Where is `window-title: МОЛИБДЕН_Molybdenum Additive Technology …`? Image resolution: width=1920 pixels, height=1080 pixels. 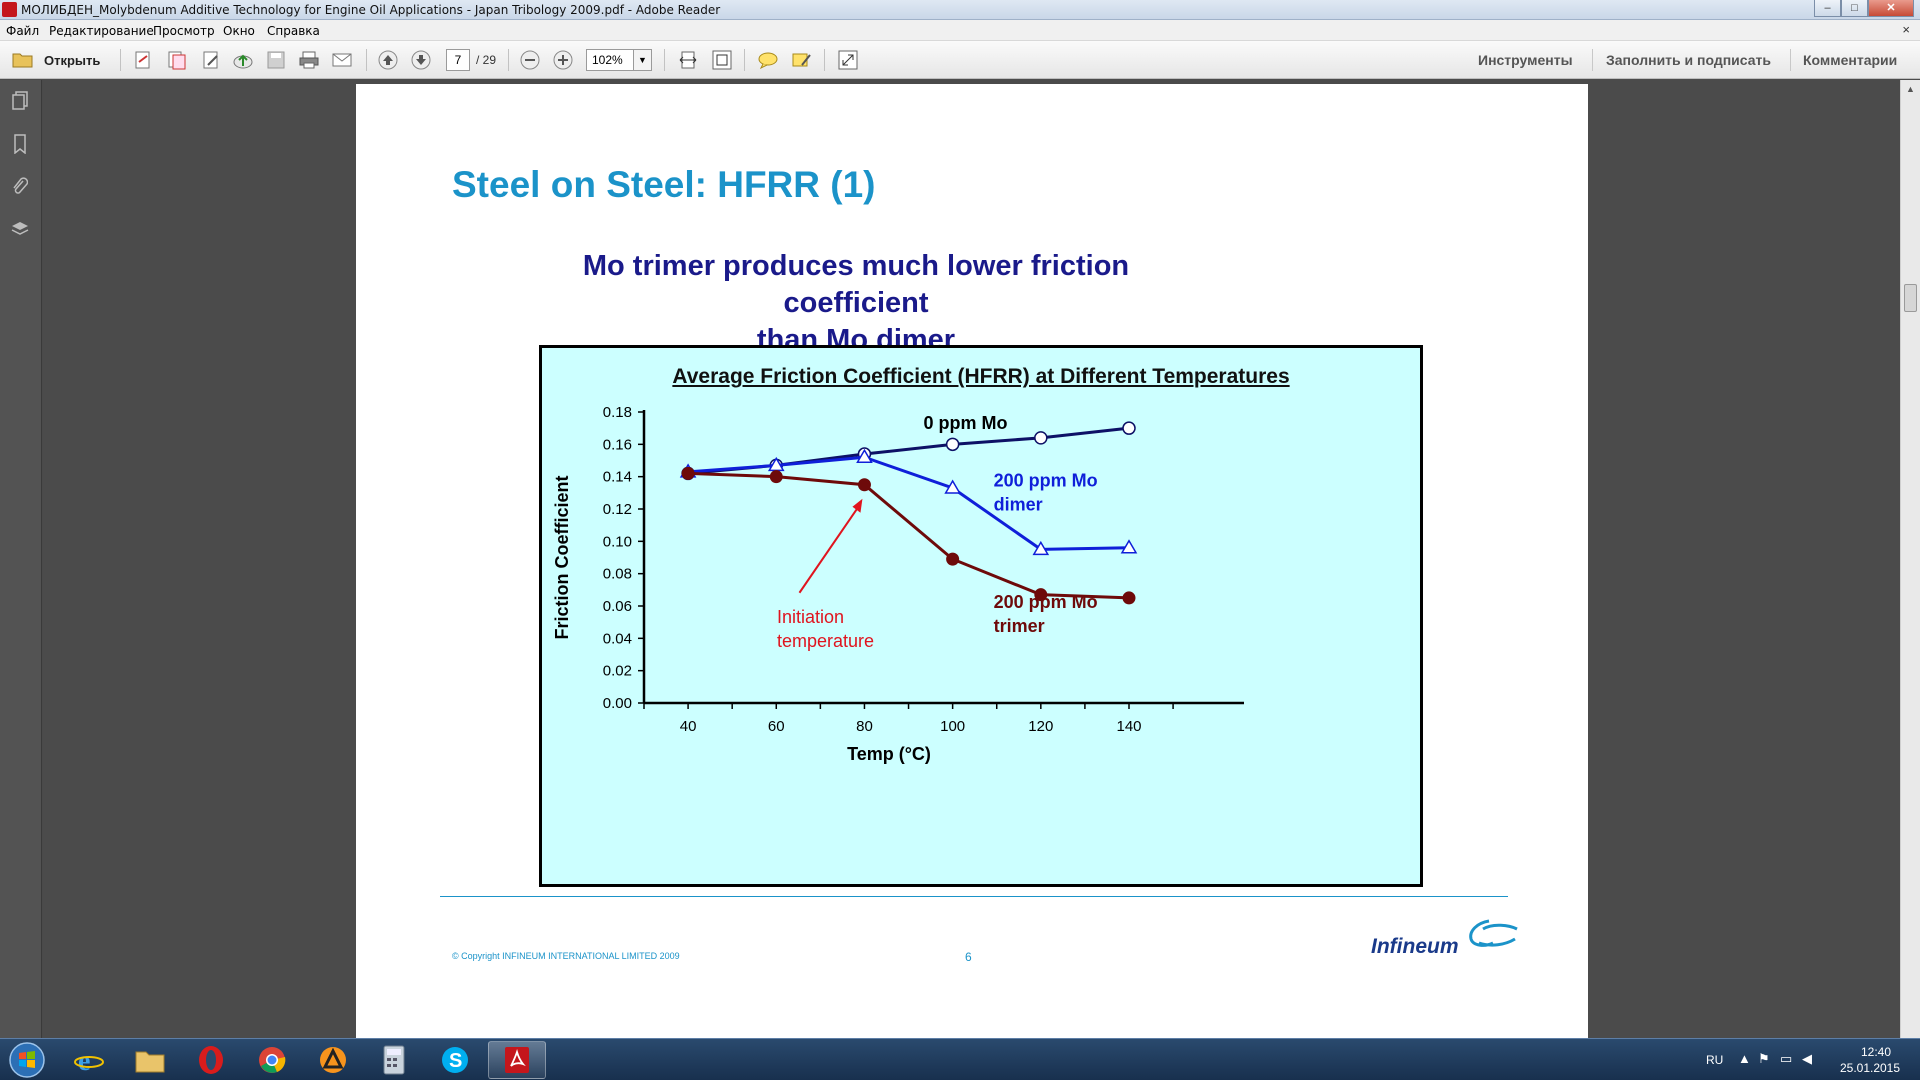
window-title: МОЛИБДЕН_Molybdenum Additive Technology … is located at coordinates (371, 10).